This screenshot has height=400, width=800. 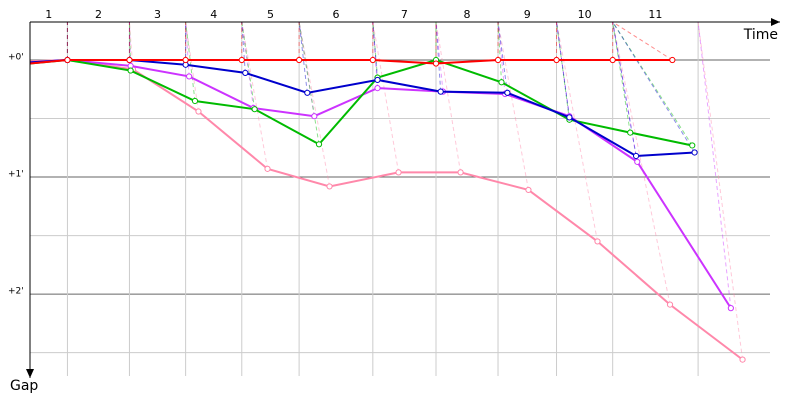 What do you see at coordinates (270, 14) in the screenshot?
I see `lap-label: 5` at bounding box center [270, 14].